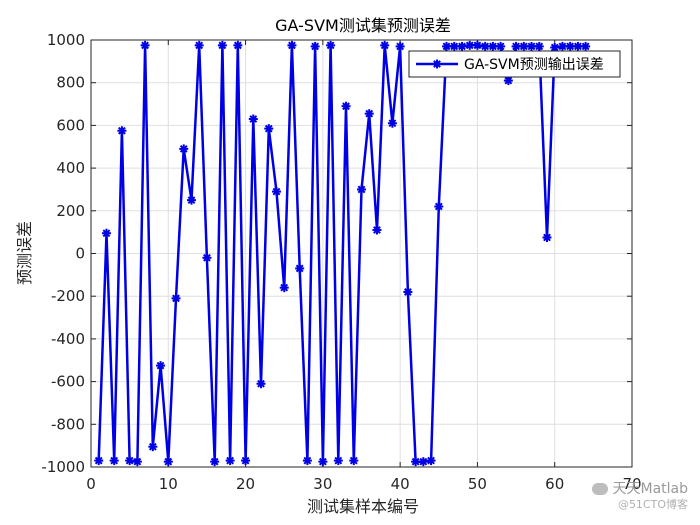 Image resolution: width=700 pixels, height=525 pixels. I want to click on watermark-main: 天天Matlab, so click(650, 489).